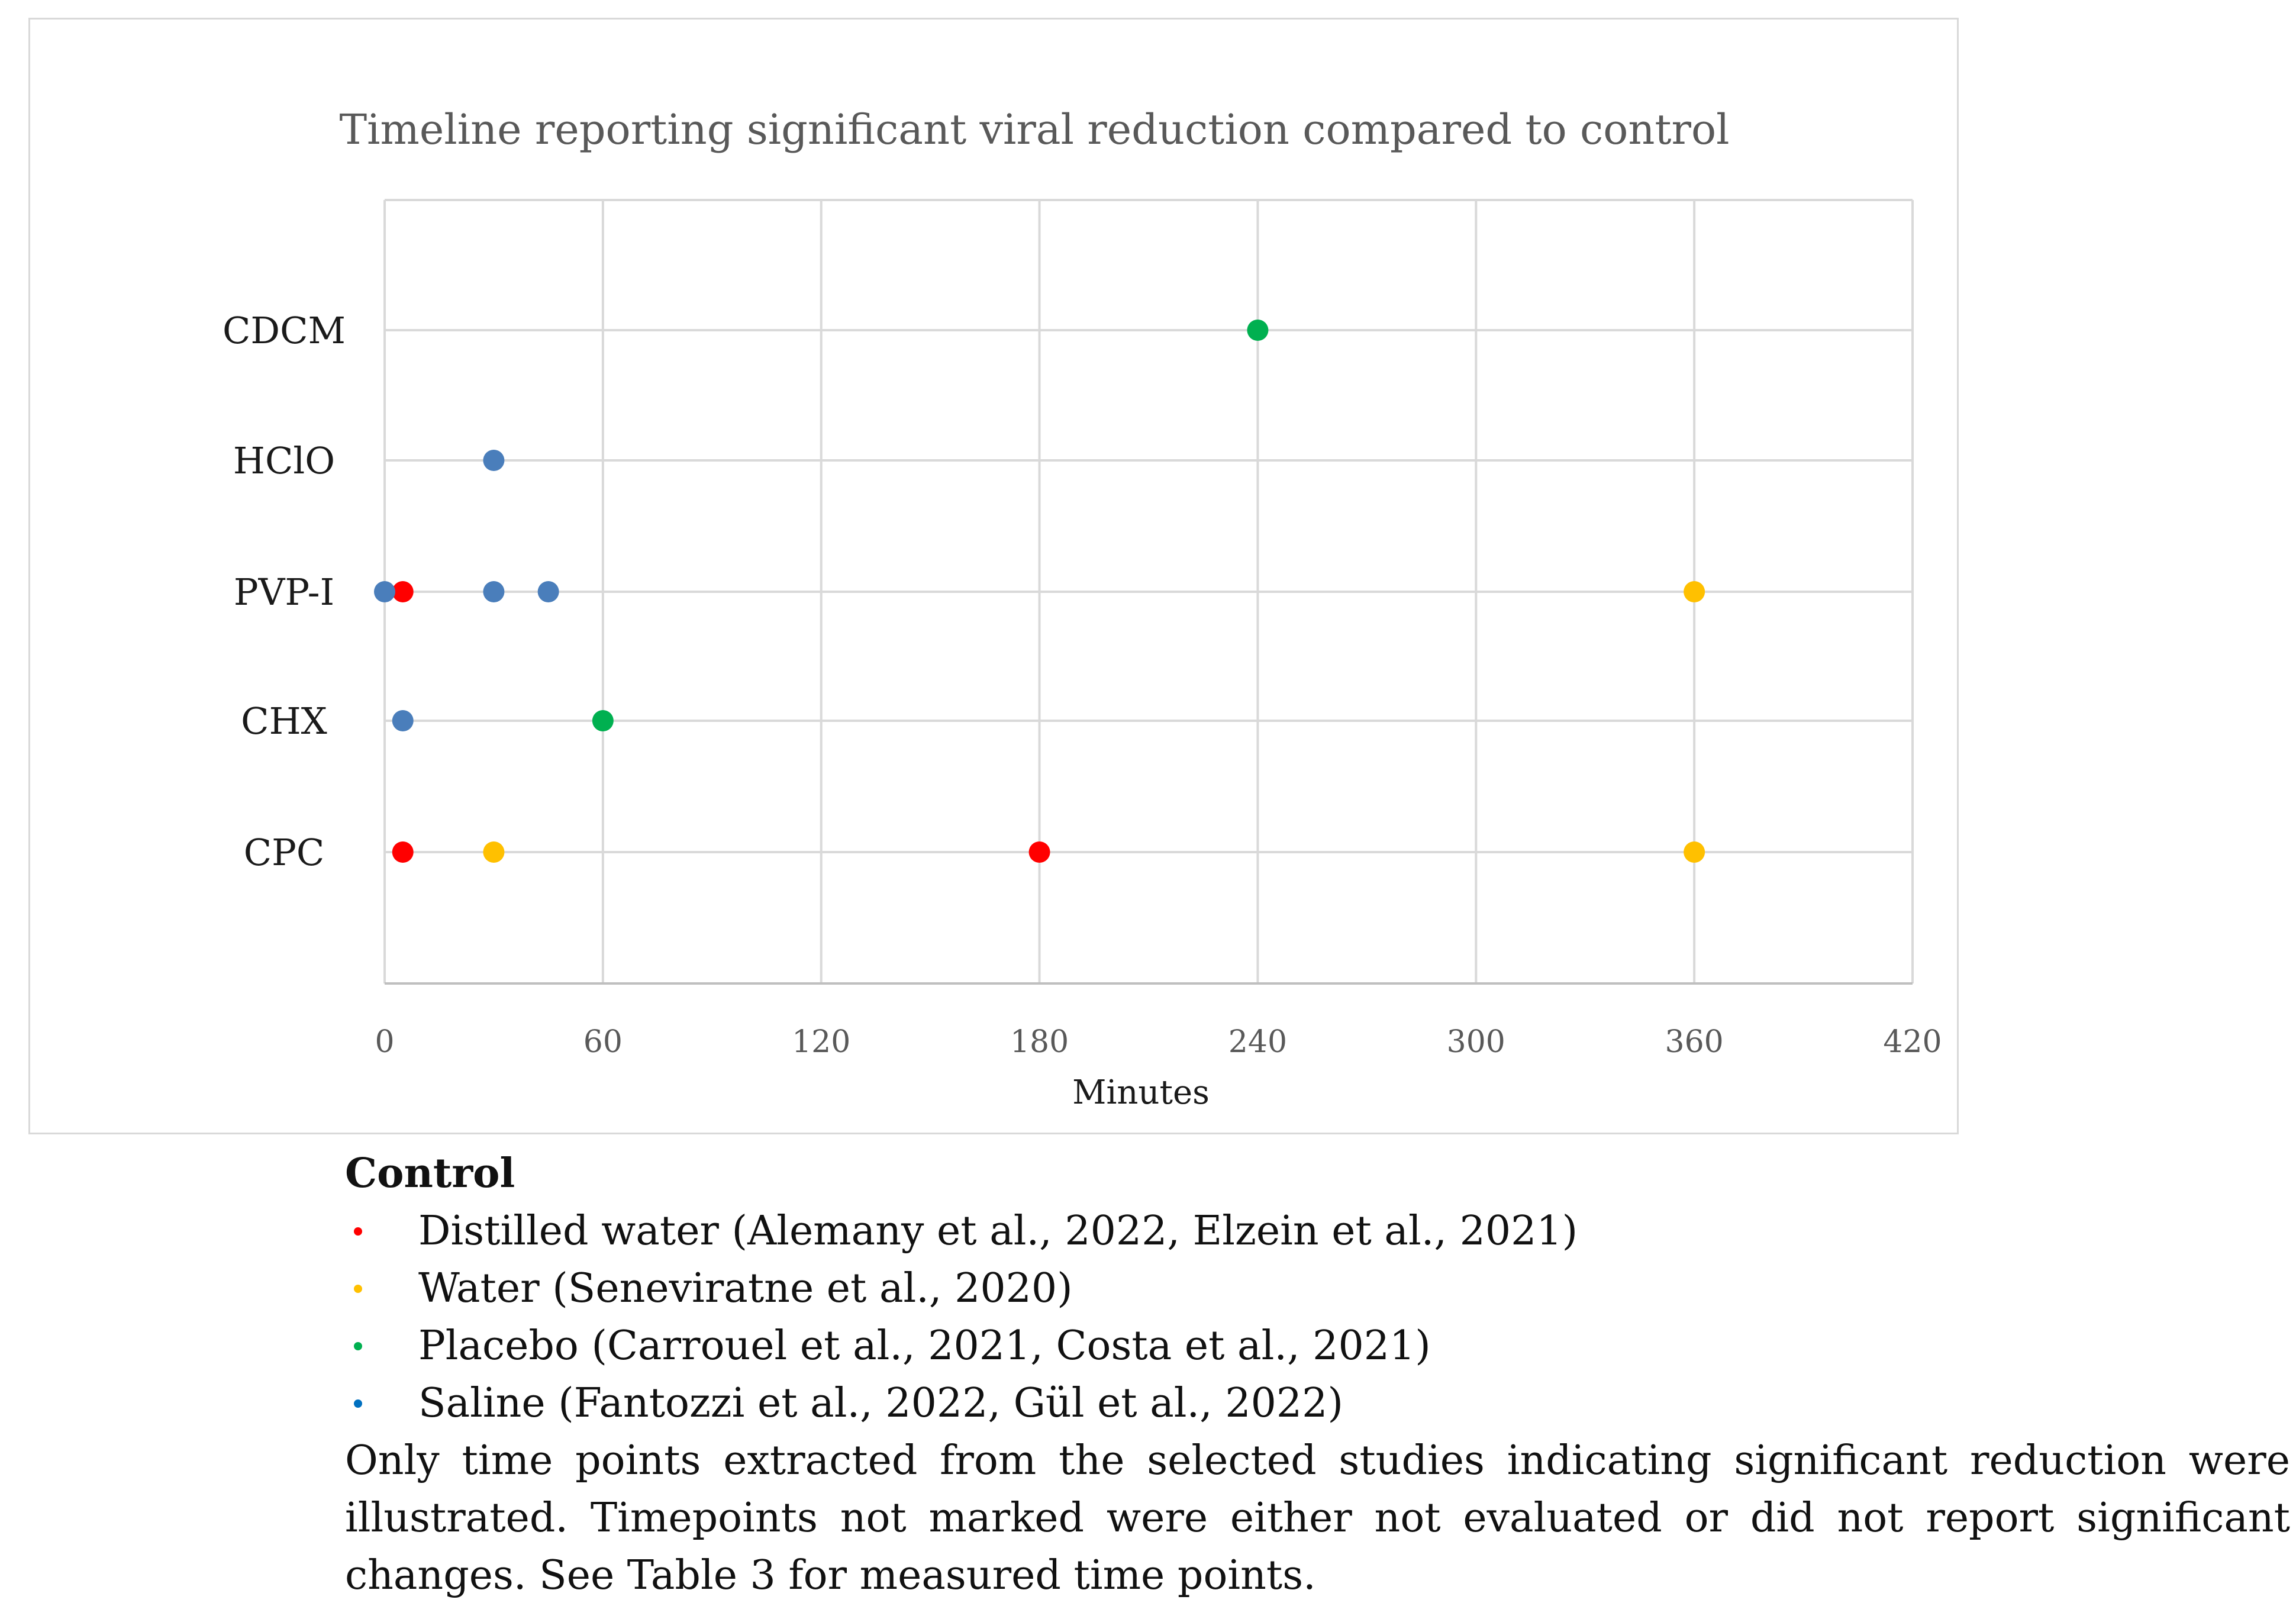  What do you see at coordinates (385, 1042) in the screenshot?
I see `x-tick-label: 0` at bounding box center [385, 1042].